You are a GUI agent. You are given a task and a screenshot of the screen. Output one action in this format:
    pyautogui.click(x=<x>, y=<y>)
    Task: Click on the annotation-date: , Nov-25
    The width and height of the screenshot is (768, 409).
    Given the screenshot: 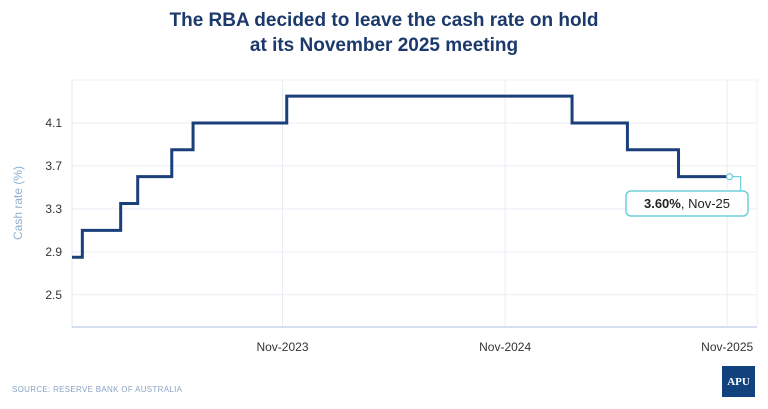 What is the action you would take?
    pyautogui.click(x=705, y=203)
    